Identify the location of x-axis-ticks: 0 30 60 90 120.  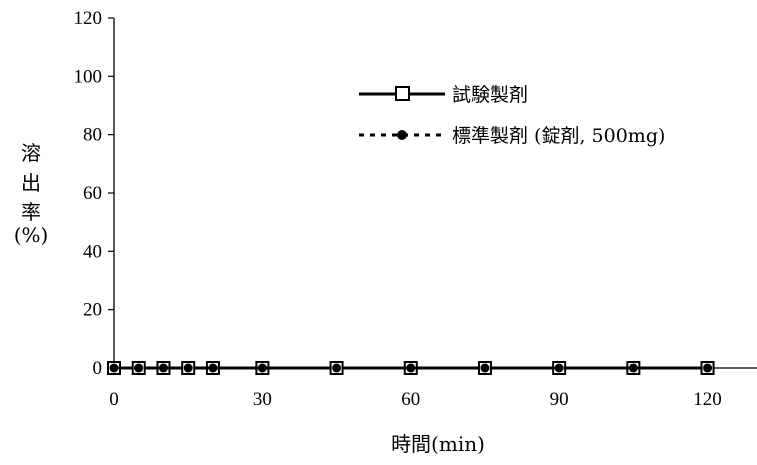
(415, 389).